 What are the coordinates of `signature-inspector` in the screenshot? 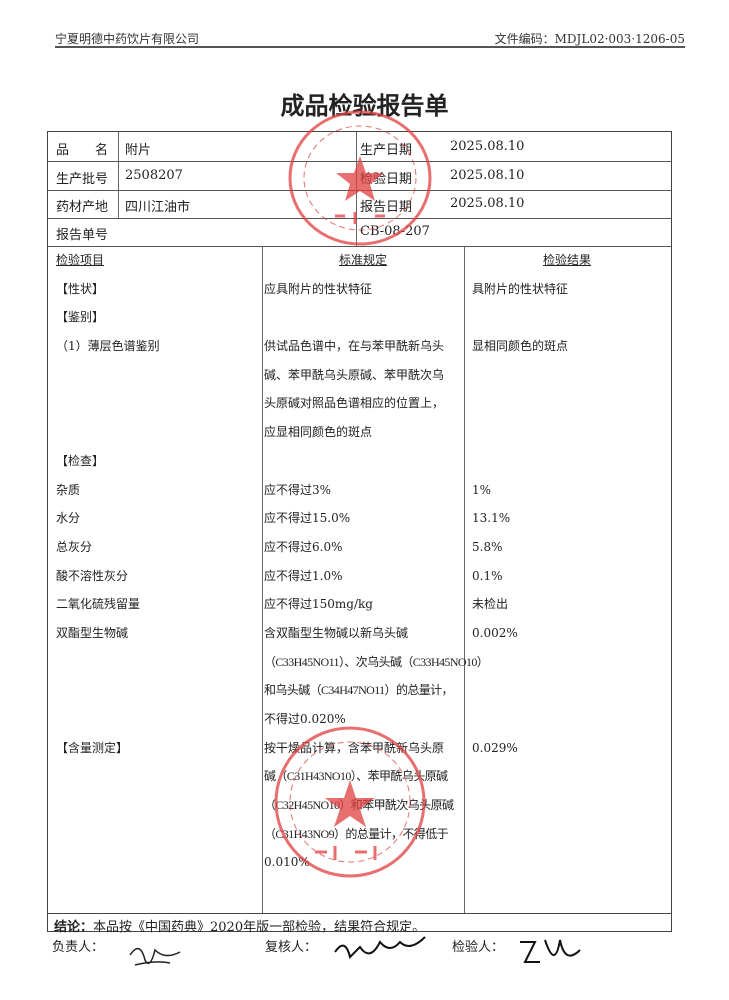 It's located at (550, 951).